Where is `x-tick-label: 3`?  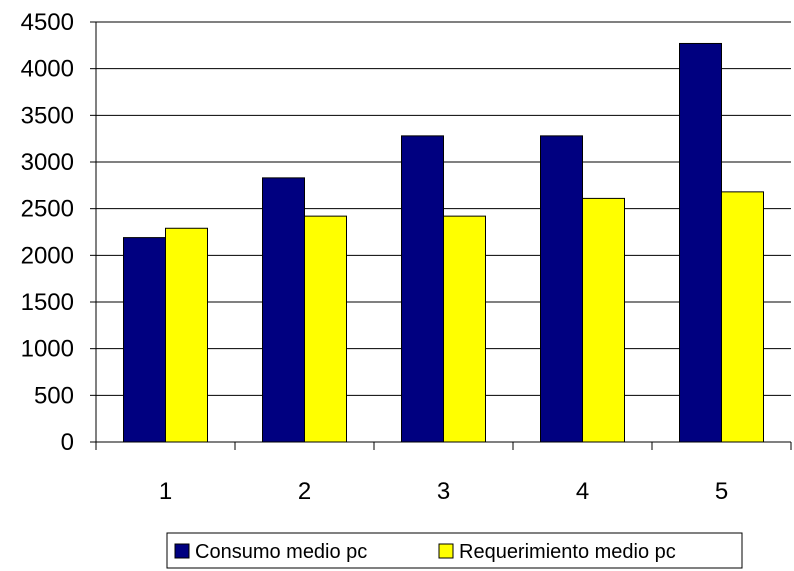
x-tick-label: 3 is located at coordinates (443, 491).